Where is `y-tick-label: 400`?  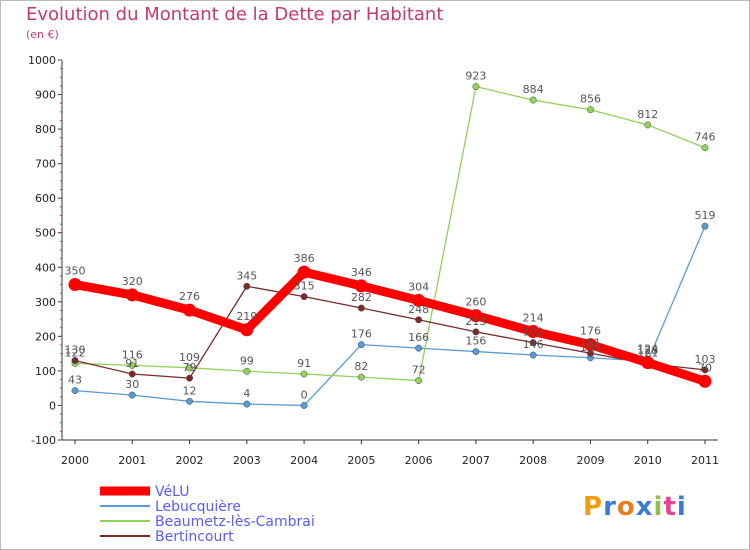
y-tick-label: 400 is located at coordinates (45, 267).